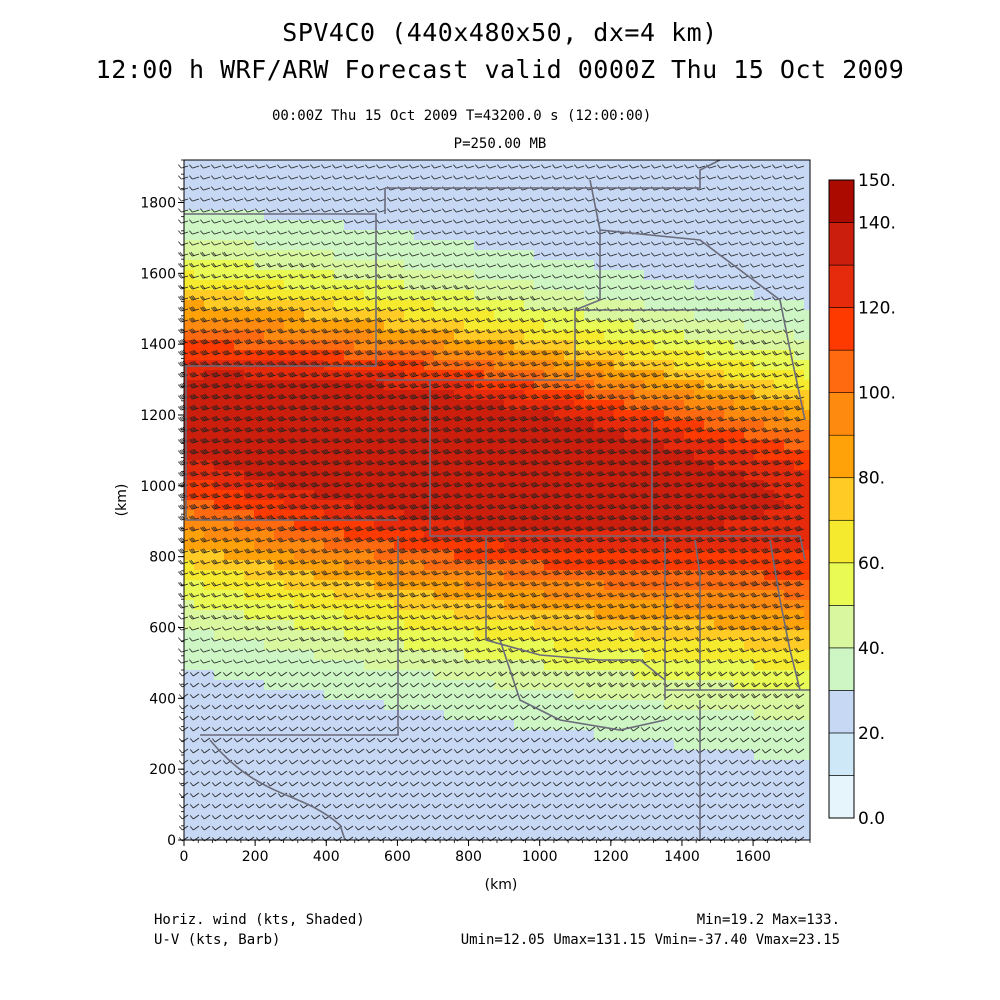 The height and width of the screenshot is (1000, 1000). I want to click on barb-flag, so click(180, 166).